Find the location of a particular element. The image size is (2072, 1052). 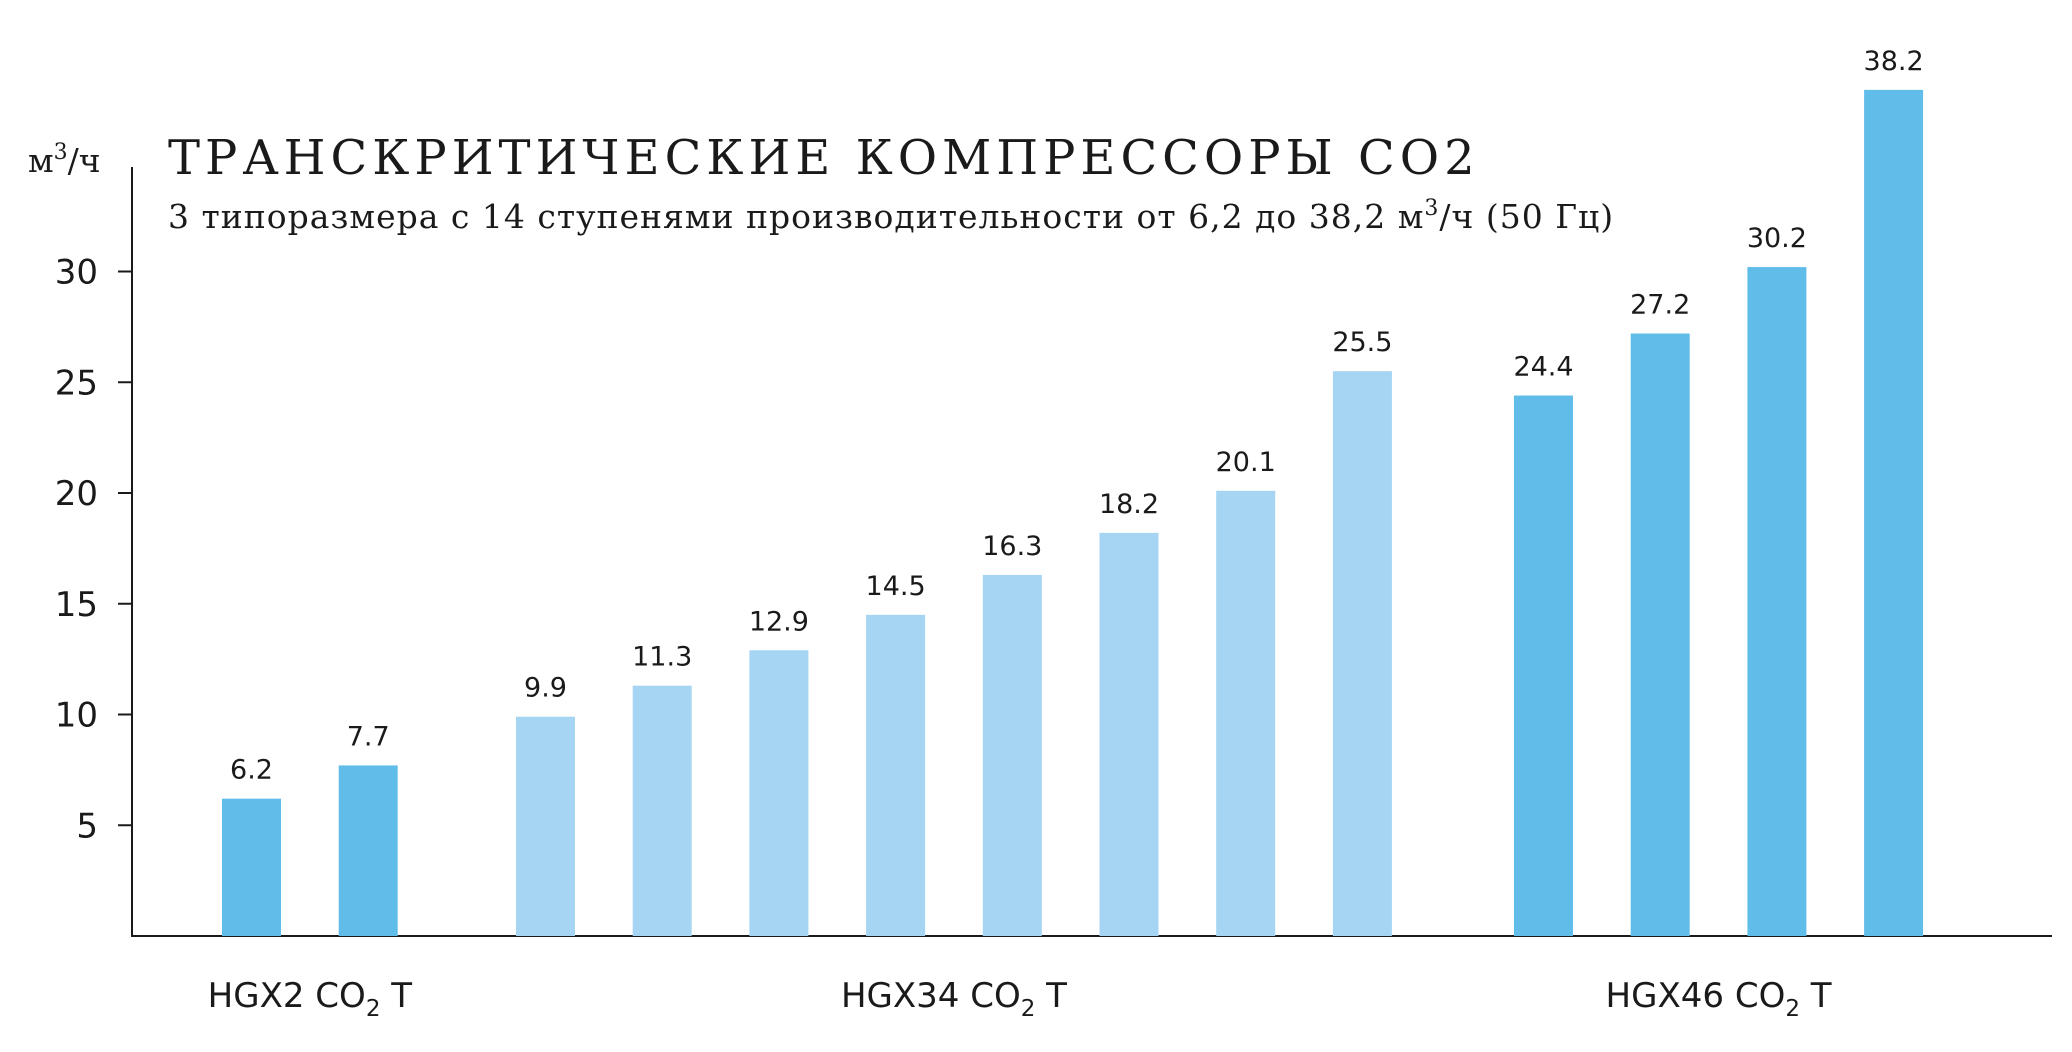

y-unit-superscript: 3 is located at coordinates (61, 152).